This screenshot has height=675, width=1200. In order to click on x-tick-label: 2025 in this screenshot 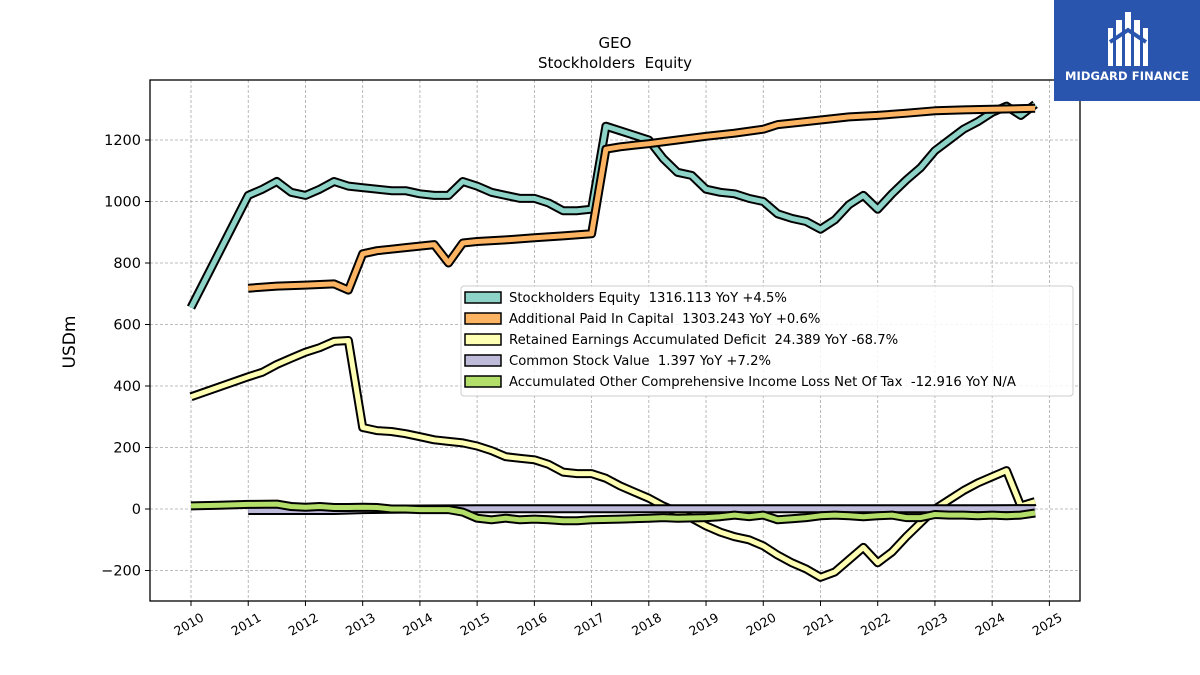, I will do `click(1047, 624)`.